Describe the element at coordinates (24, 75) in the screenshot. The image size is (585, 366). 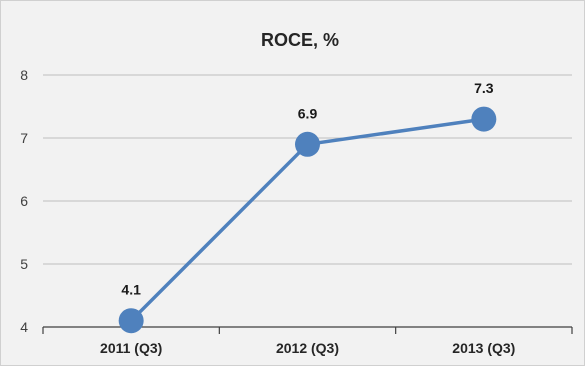
I see `y-tick-label: 8` at that location.